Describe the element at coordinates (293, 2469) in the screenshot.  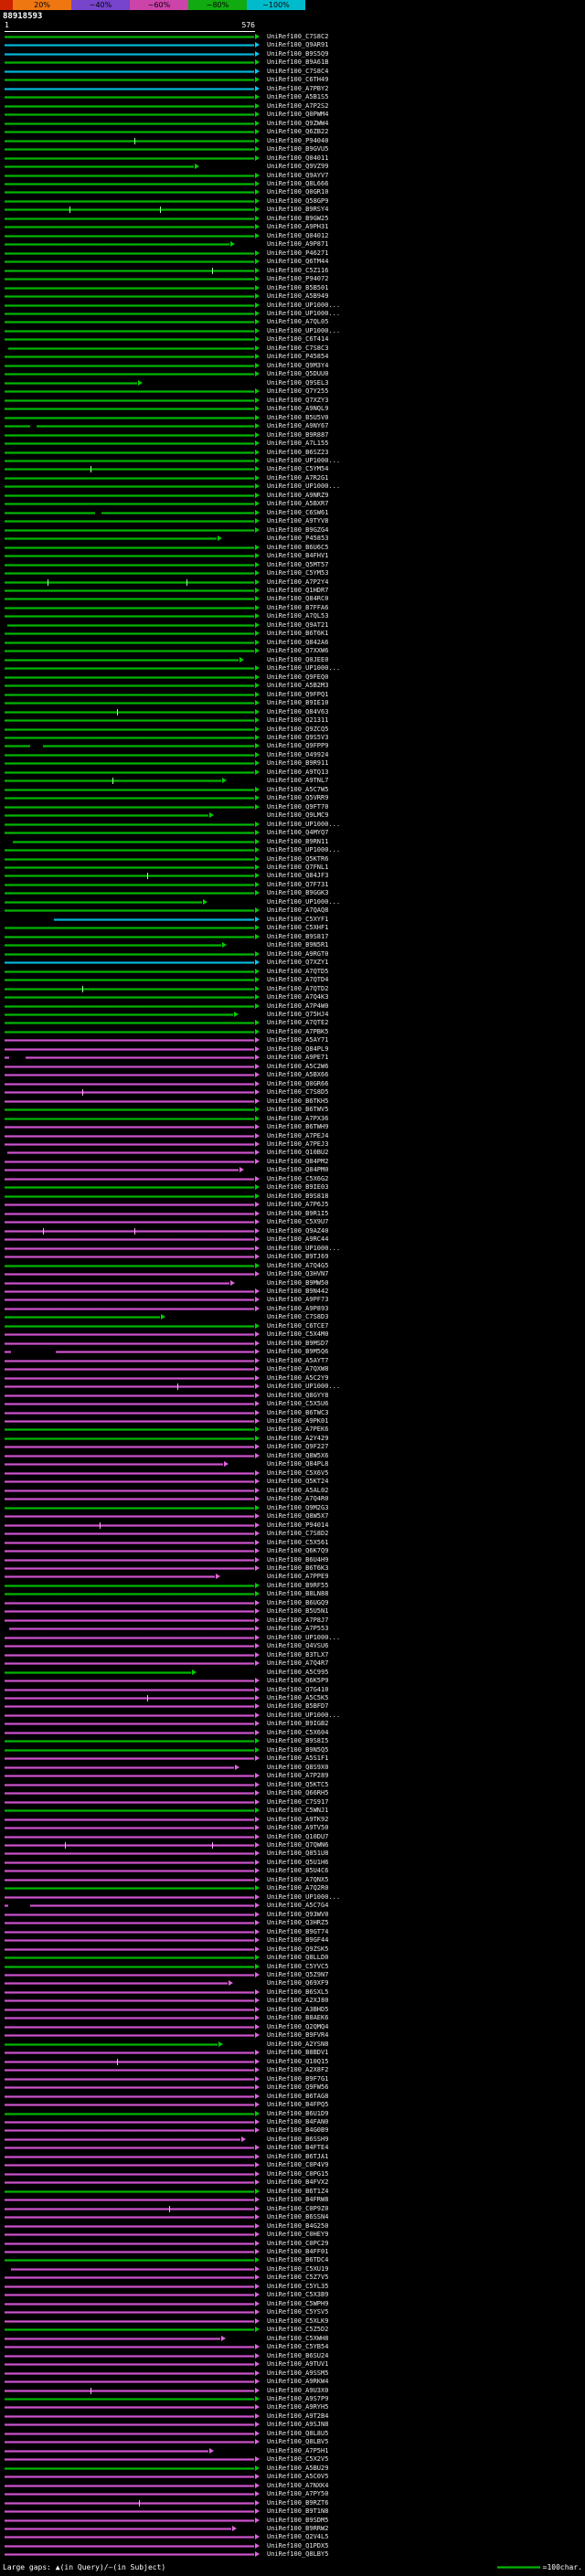
I see `hit-row: UniRef100_A5BU29` at that location.